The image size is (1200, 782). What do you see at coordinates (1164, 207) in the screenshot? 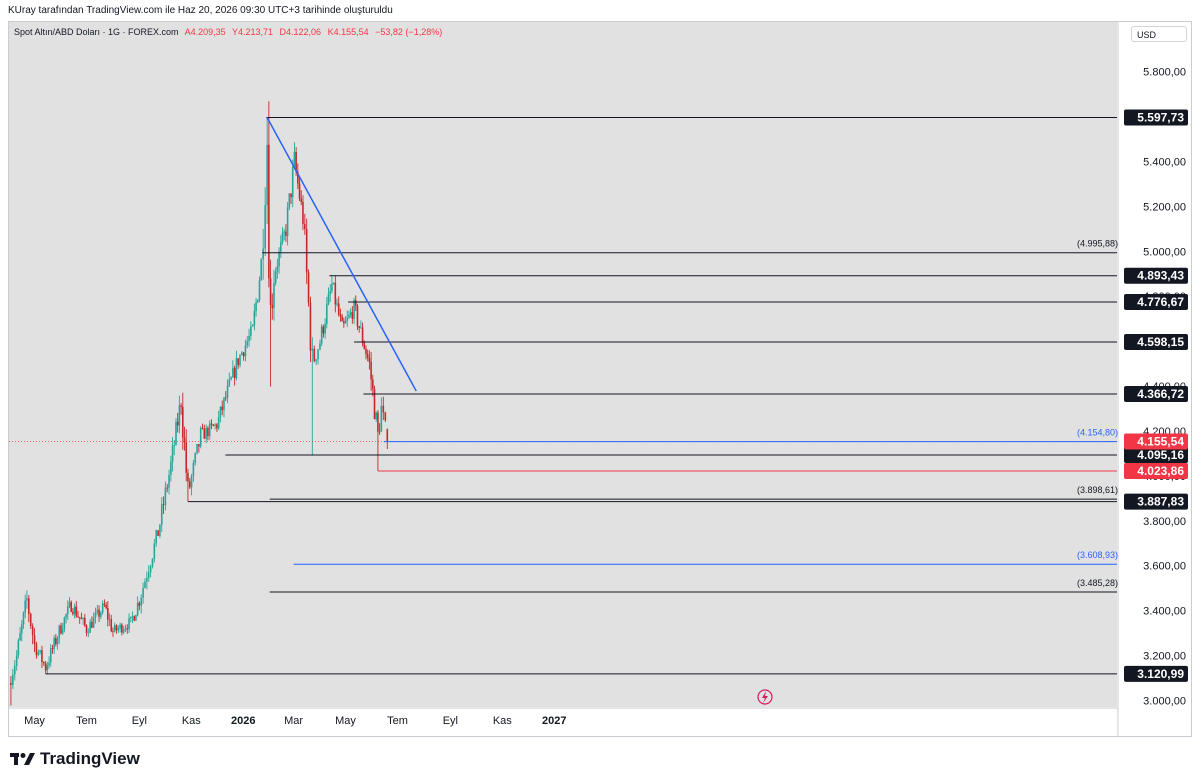
I see `y-tick-label: 5.200,00` at bounding box center [1164, 207].